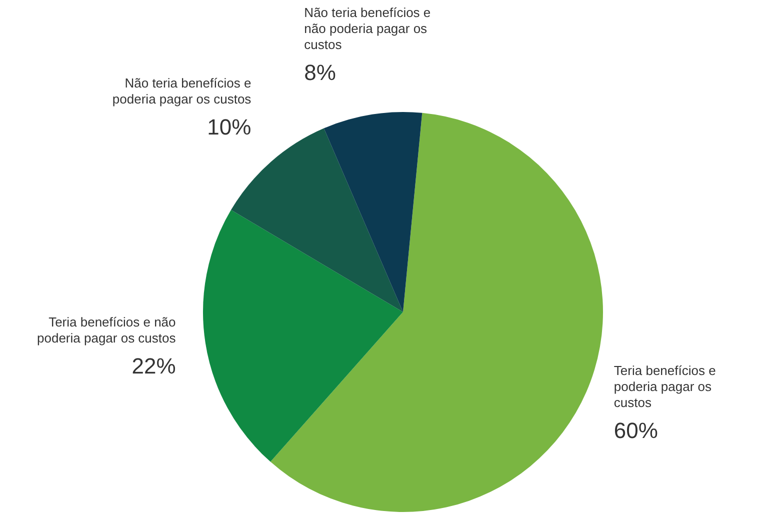 This screenshot has width=763, height=515. Describe the element at coordinates (229, 127) in the screenshot. I see `data-label: 10%` at that location.